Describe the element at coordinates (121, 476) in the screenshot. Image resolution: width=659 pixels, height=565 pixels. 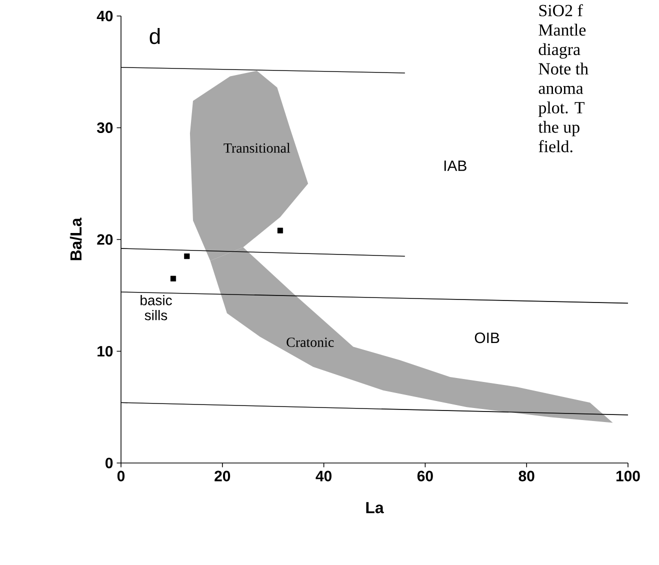
I see `x-tick-label: 0` at that location.